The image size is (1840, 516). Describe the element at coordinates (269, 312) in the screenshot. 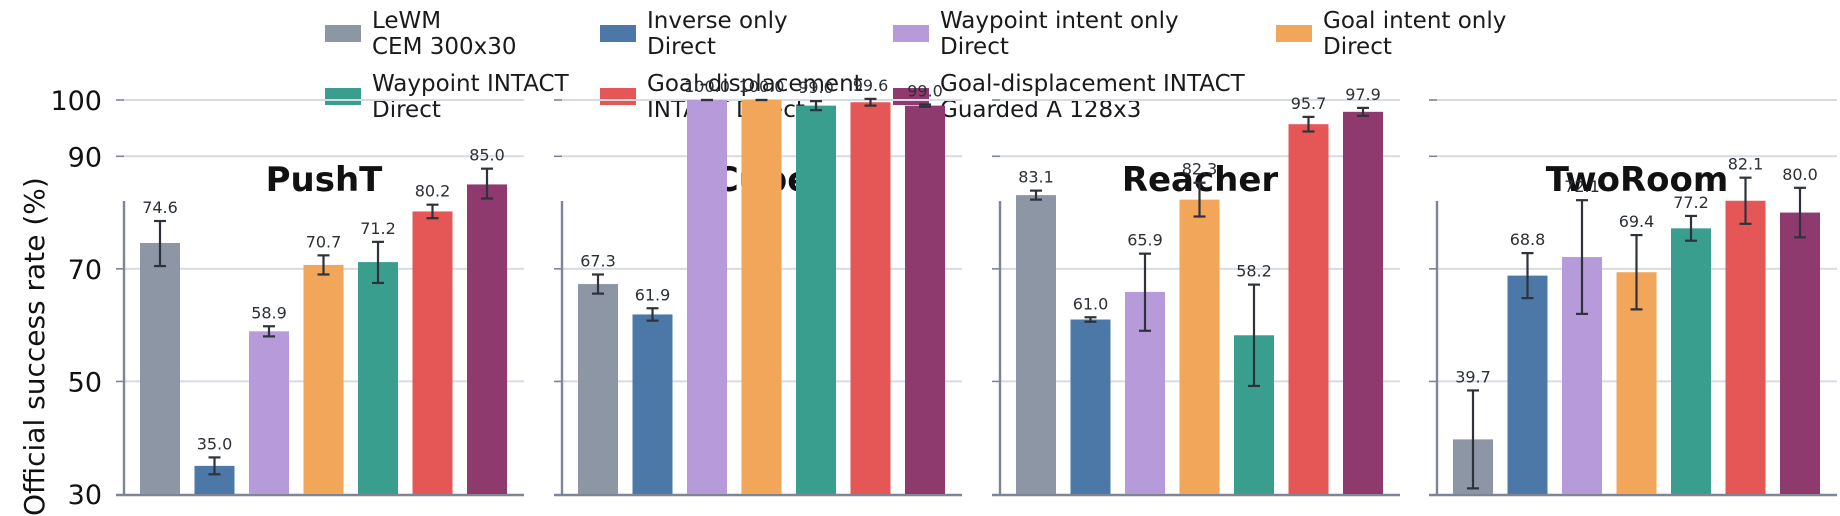

I see `data-label: 58.9` at that location.